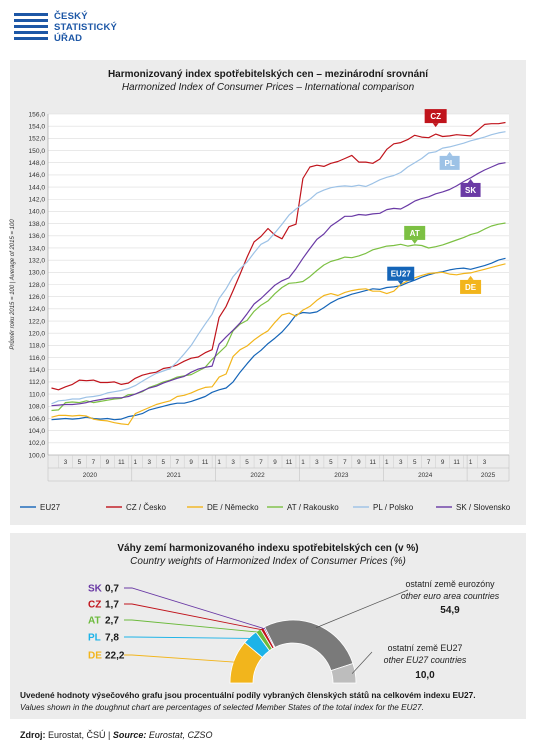 The height and width of the screenshot is (750, 538). I want to click on other-ea-label-en: other euro area countries, so click(450, 596).